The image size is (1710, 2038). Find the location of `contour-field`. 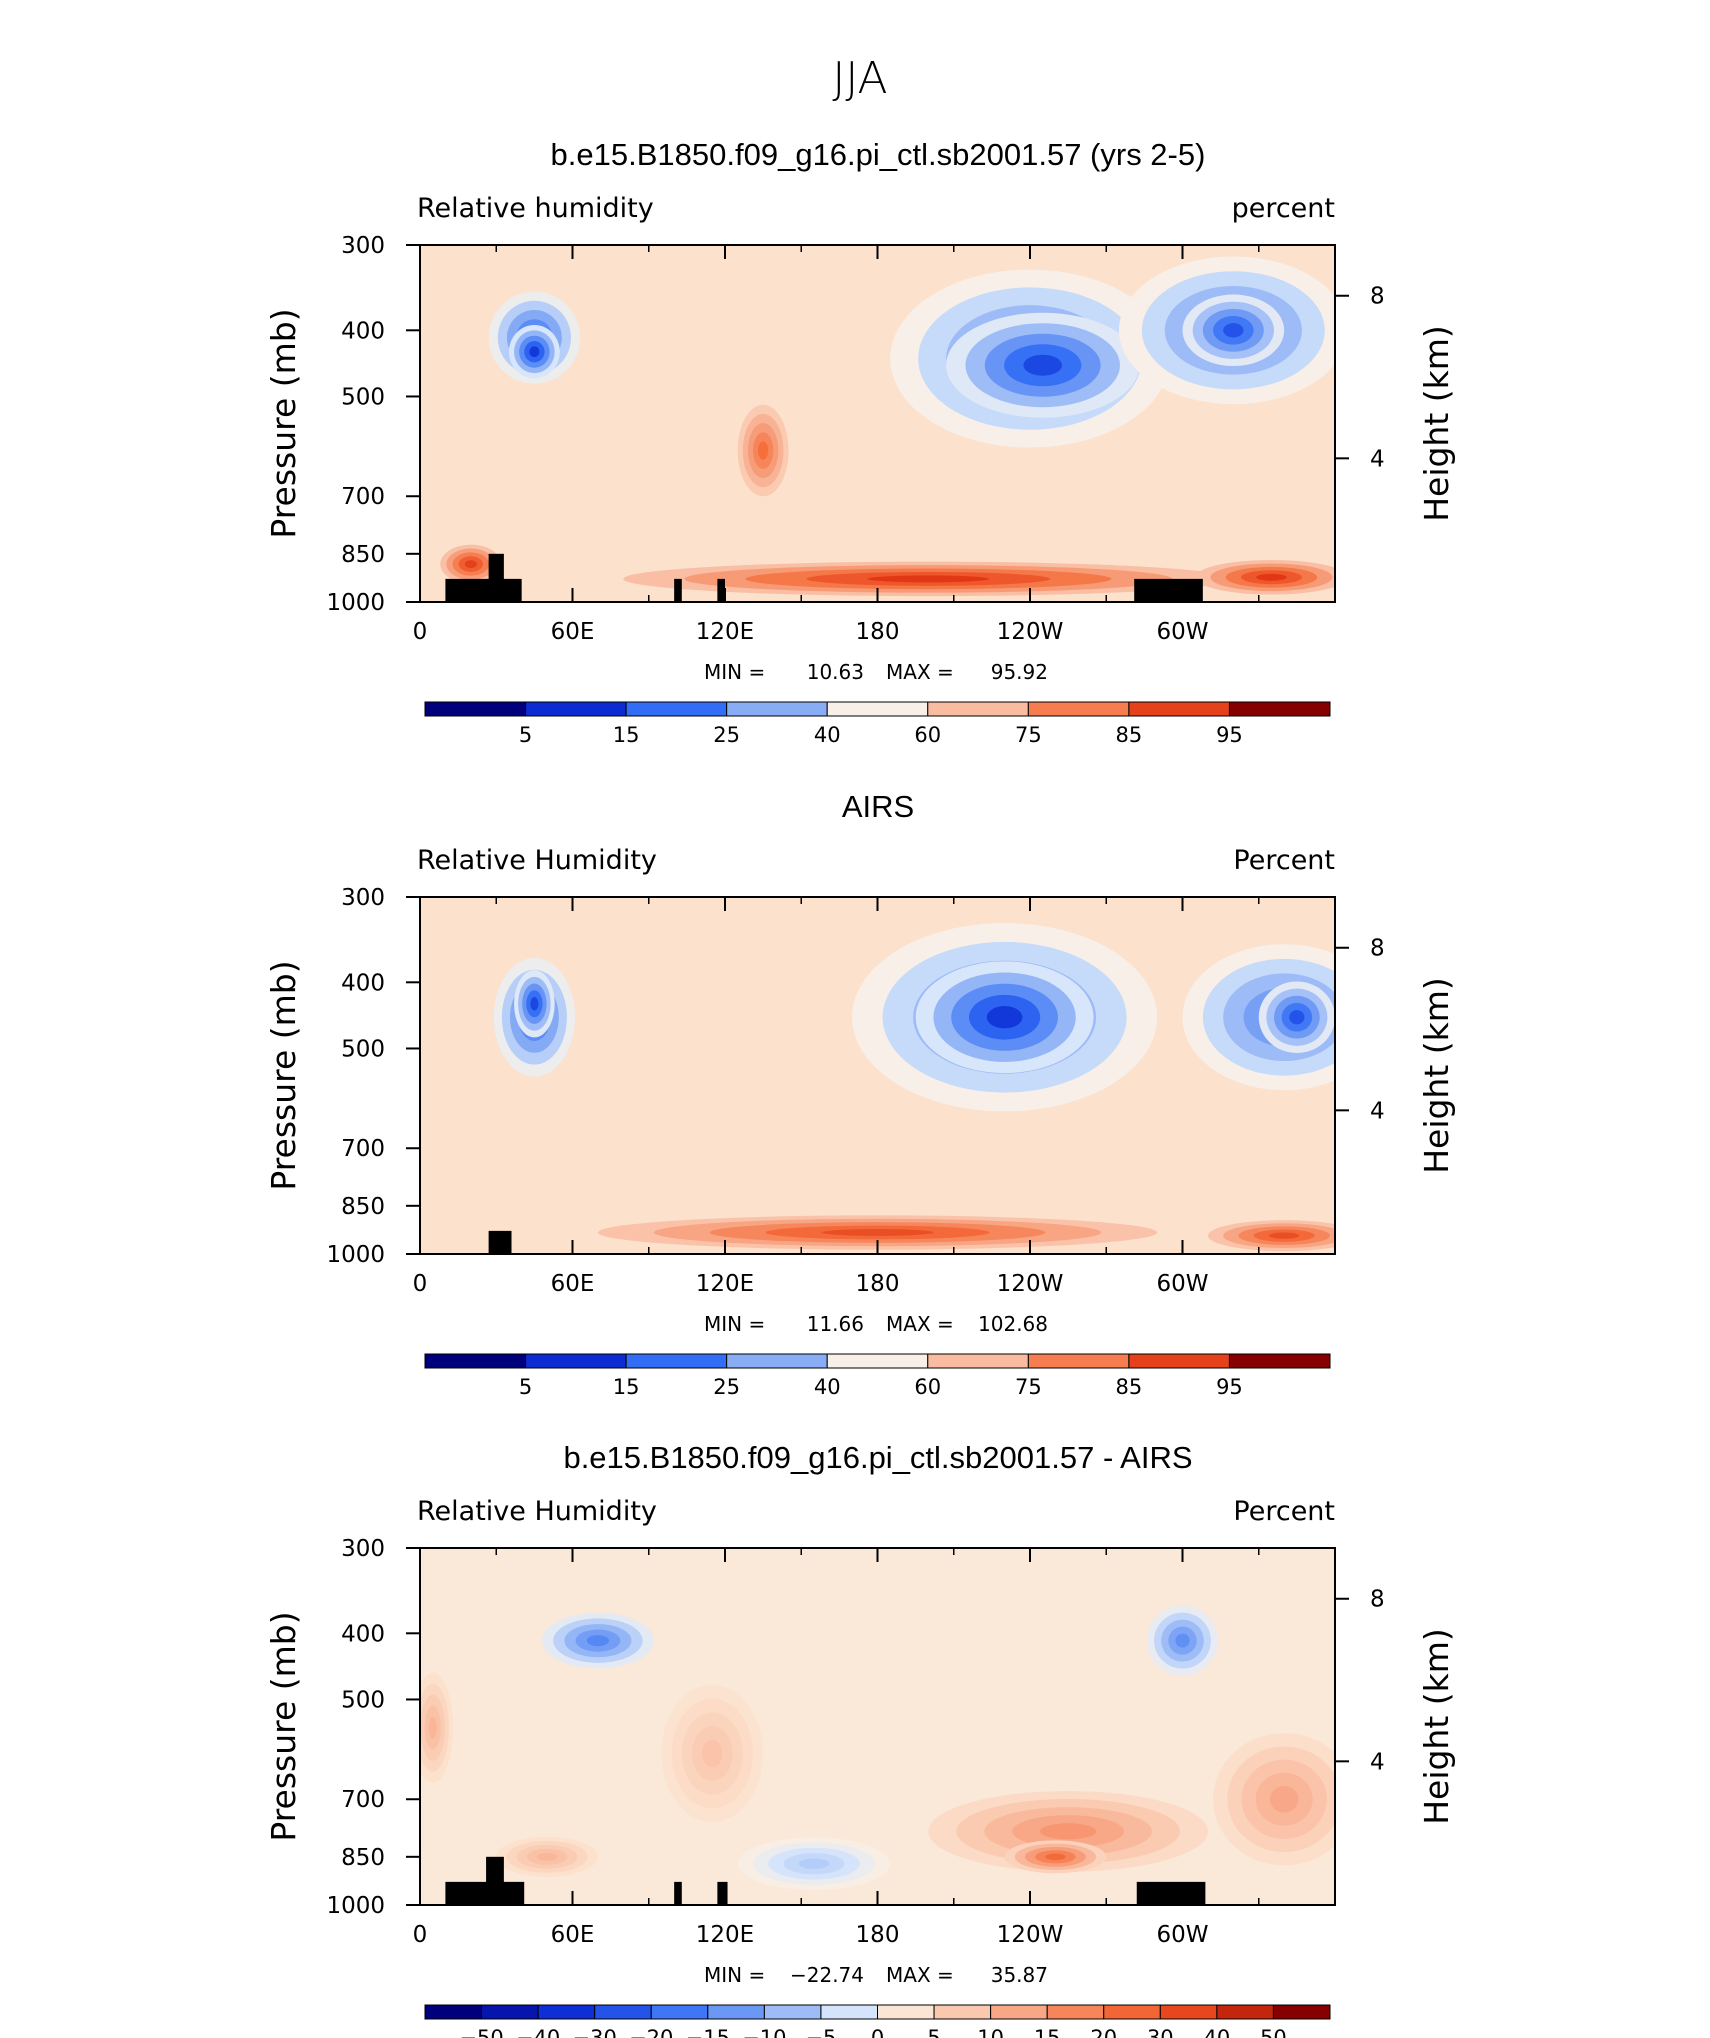

contour-field is located at coordinates (877, 1726).